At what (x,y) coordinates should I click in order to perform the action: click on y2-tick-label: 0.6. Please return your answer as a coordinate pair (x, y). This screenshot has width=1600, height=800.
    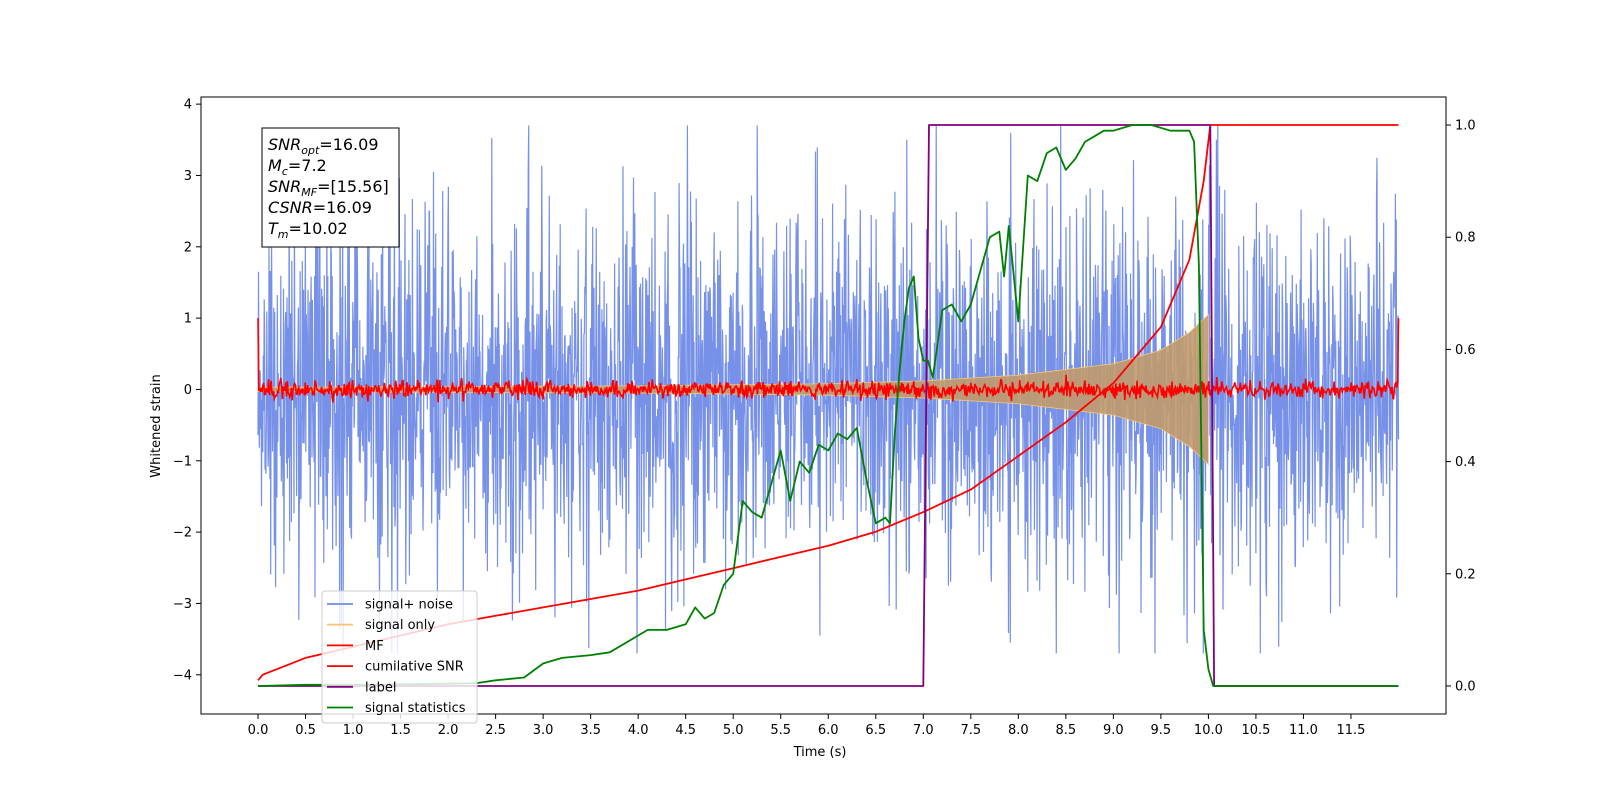
    Looking at the image, I should click on (1465, 350).